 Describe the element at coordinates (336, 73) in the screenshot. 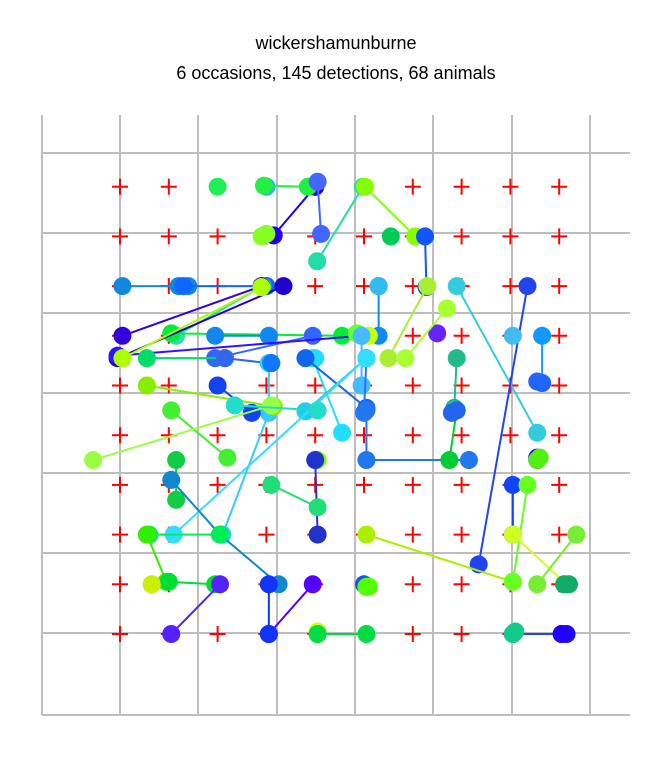

I see `chart-subtitle: 6 occasions, 145 detections, 68 animals` at that location.